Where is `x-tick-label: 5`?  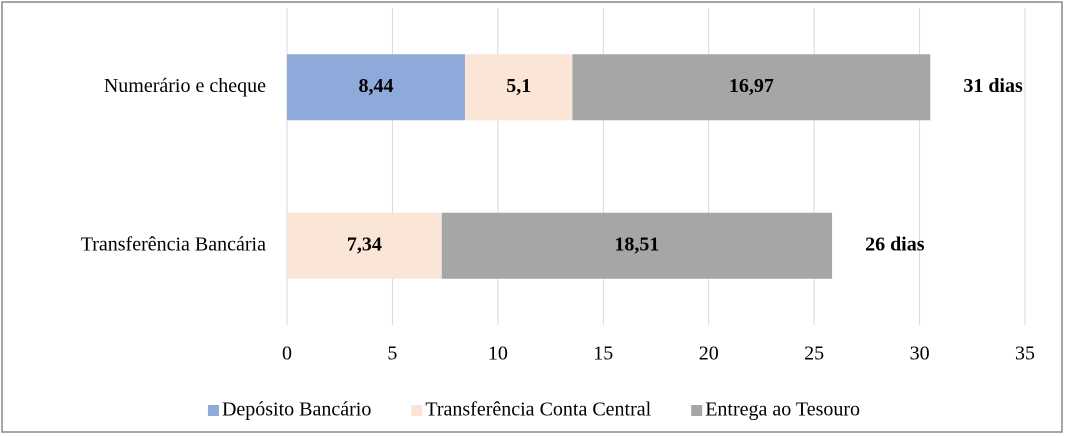
x-tick-label: 5 is located at coordinates (392, 354).